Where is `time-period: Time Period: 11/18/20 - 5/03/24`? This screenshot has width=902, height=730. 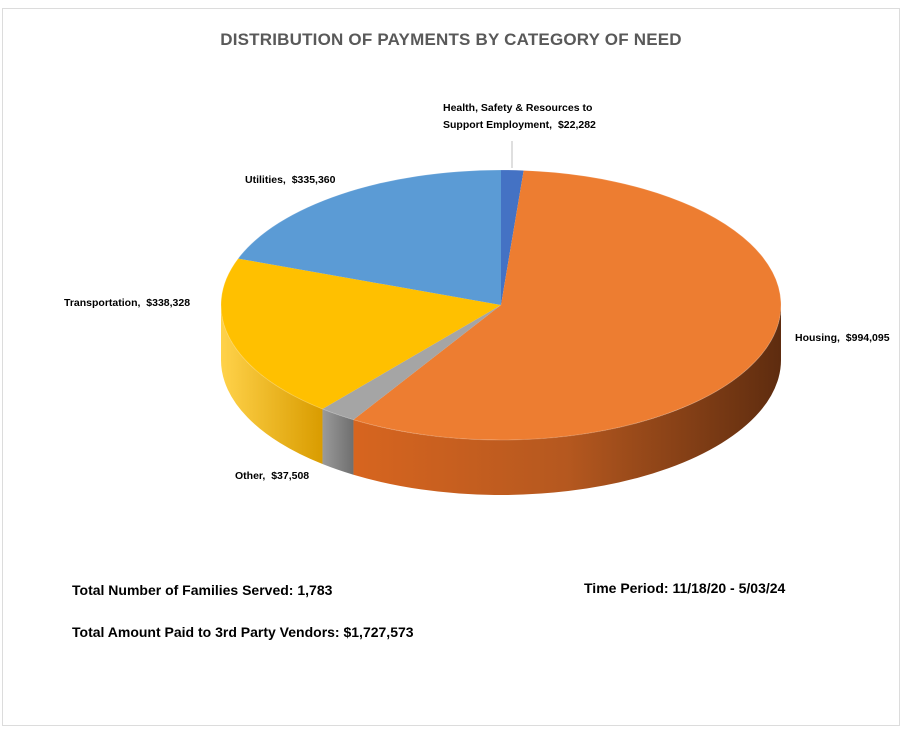
time-period: Time Period: 11/18/20 - 5/03/24 is located at coordinates (684, 588).